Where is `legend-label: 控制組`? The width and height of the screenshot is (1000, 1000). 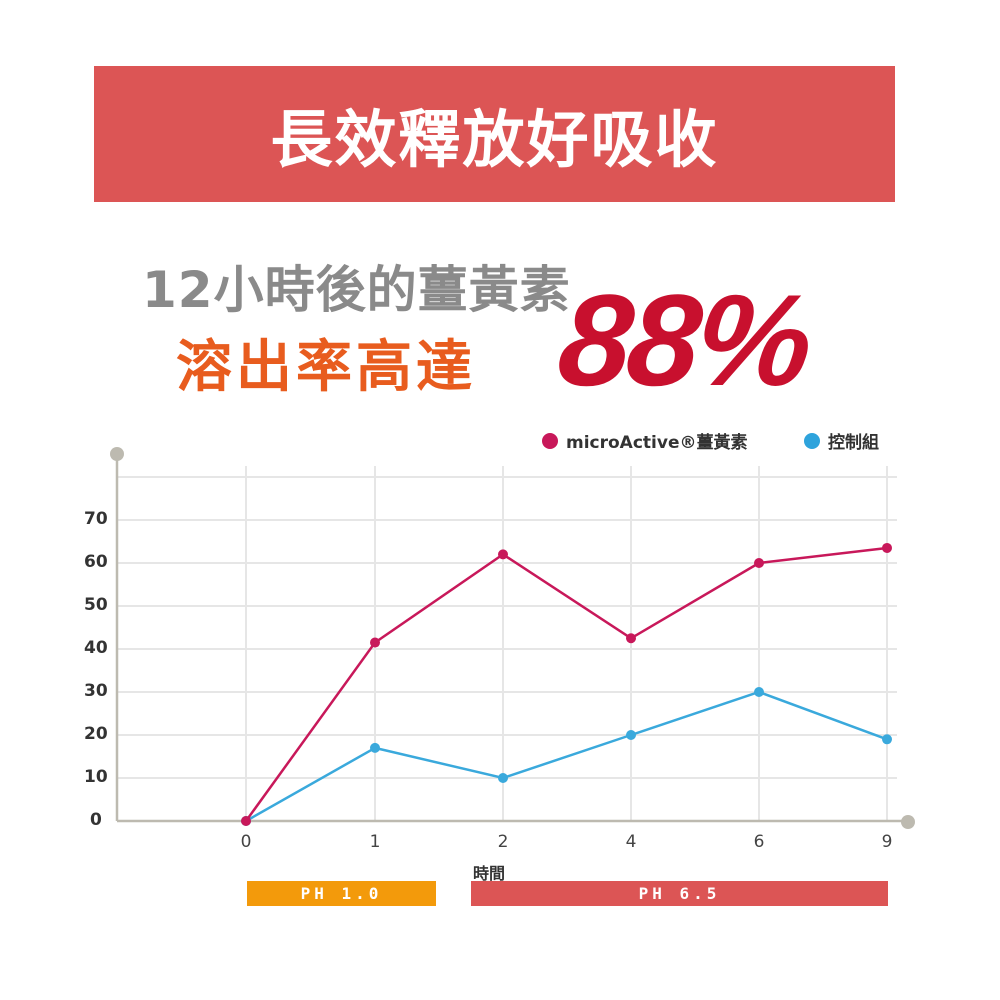
legend-label: 控制組 is located at coordinates (853, 443).